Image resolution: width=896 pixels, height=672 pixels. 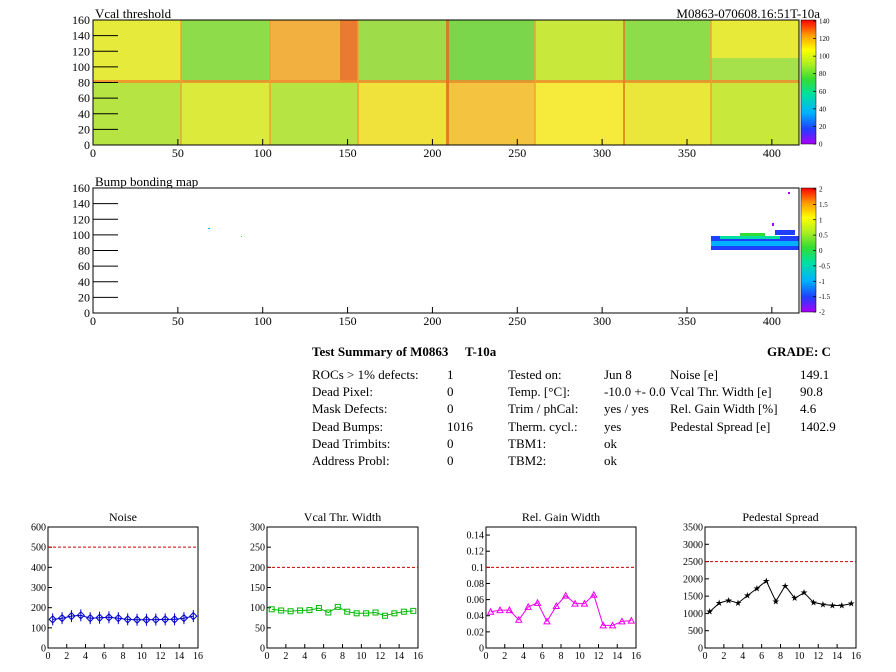 I want to click on z-tick-label: -1.5, so click(x=825, y=297).